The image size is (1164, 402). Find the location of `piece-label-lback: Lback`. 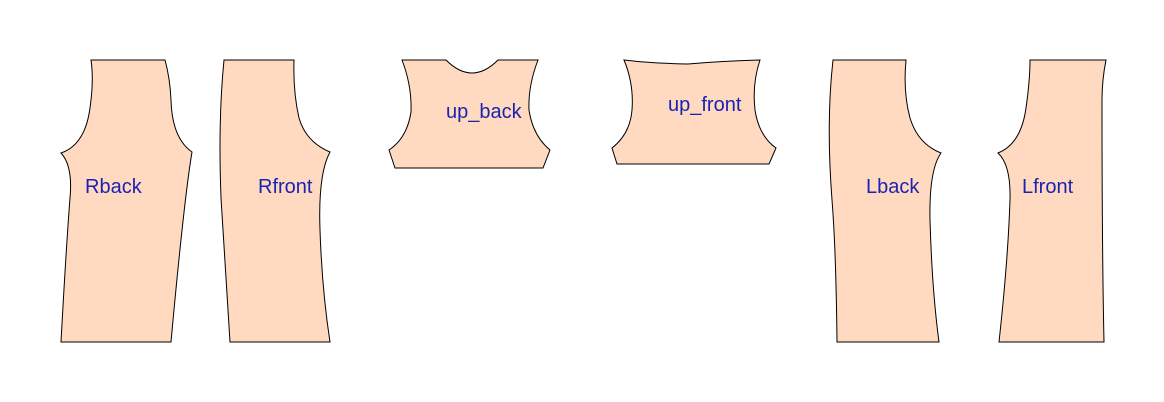

piece-label-lback: Lback is located at coordinates (893, 187).